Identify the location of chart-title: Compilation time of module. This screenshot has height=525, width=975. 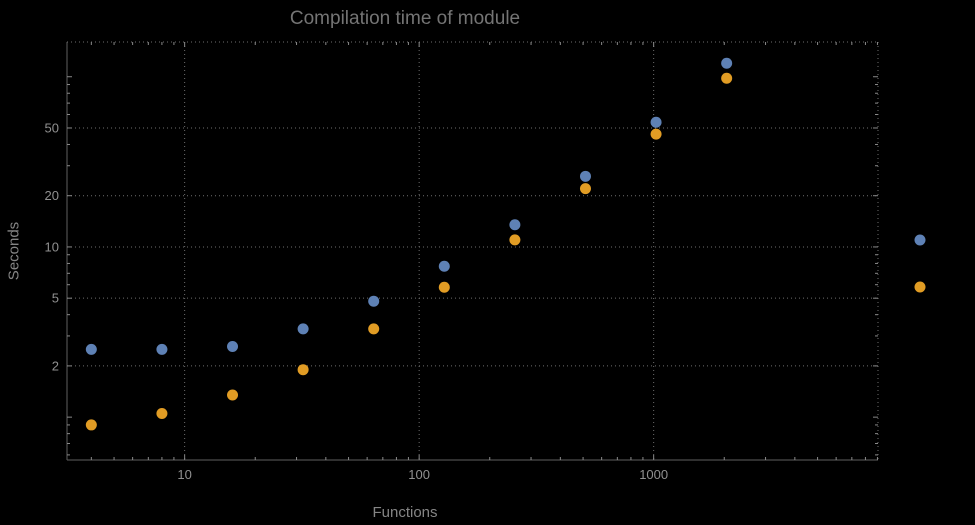
(405, 18).